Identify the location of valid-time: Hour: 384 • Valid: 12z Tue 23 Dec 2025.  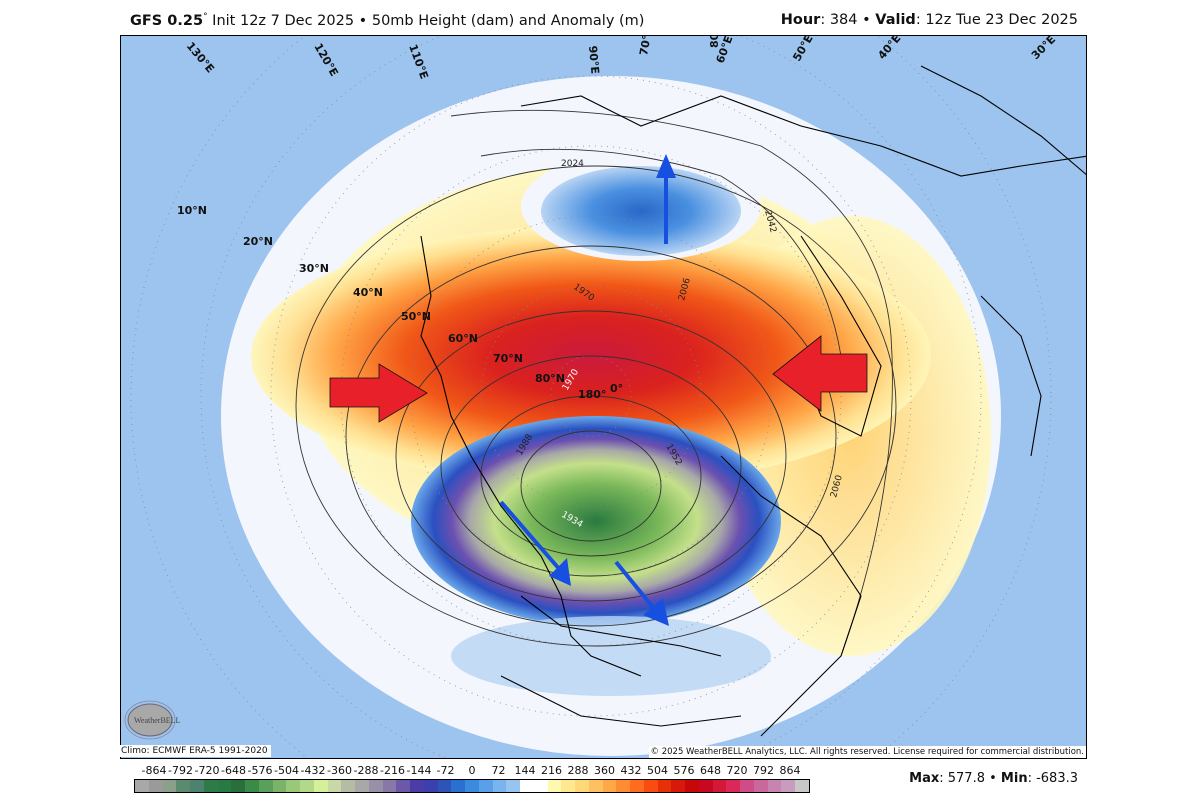
(929, 20).